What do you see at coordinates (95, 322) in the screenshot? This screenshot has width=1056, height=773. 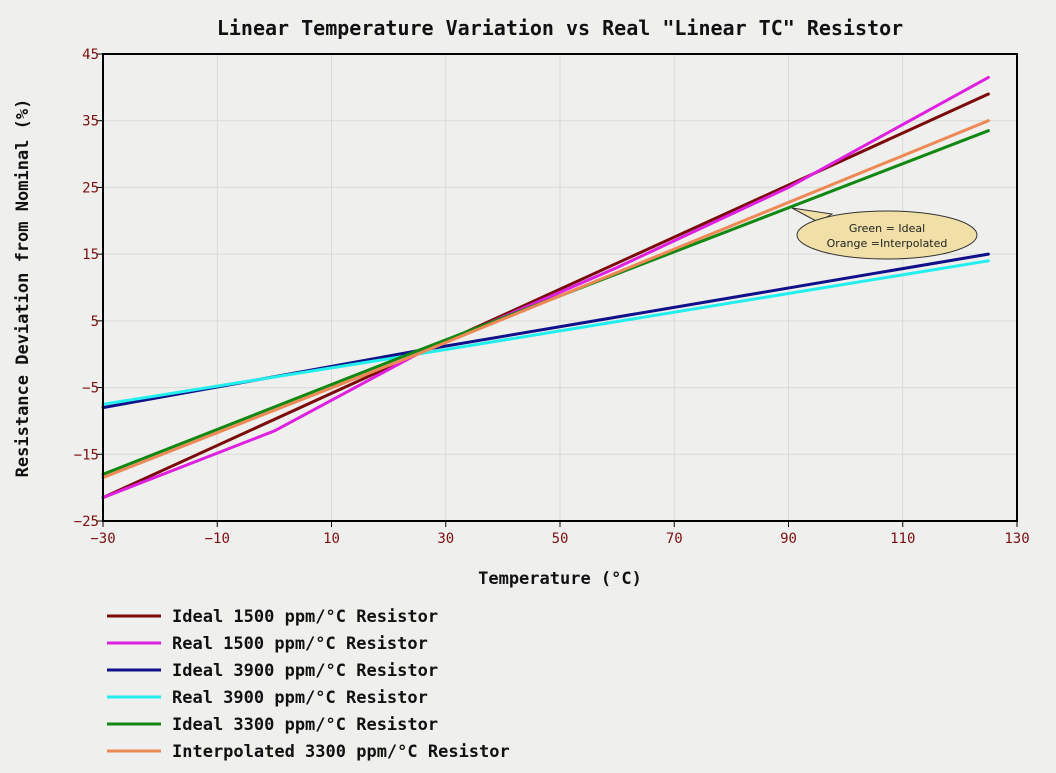 I see `y-tick-label: 5` at bounding box center [95, 322].